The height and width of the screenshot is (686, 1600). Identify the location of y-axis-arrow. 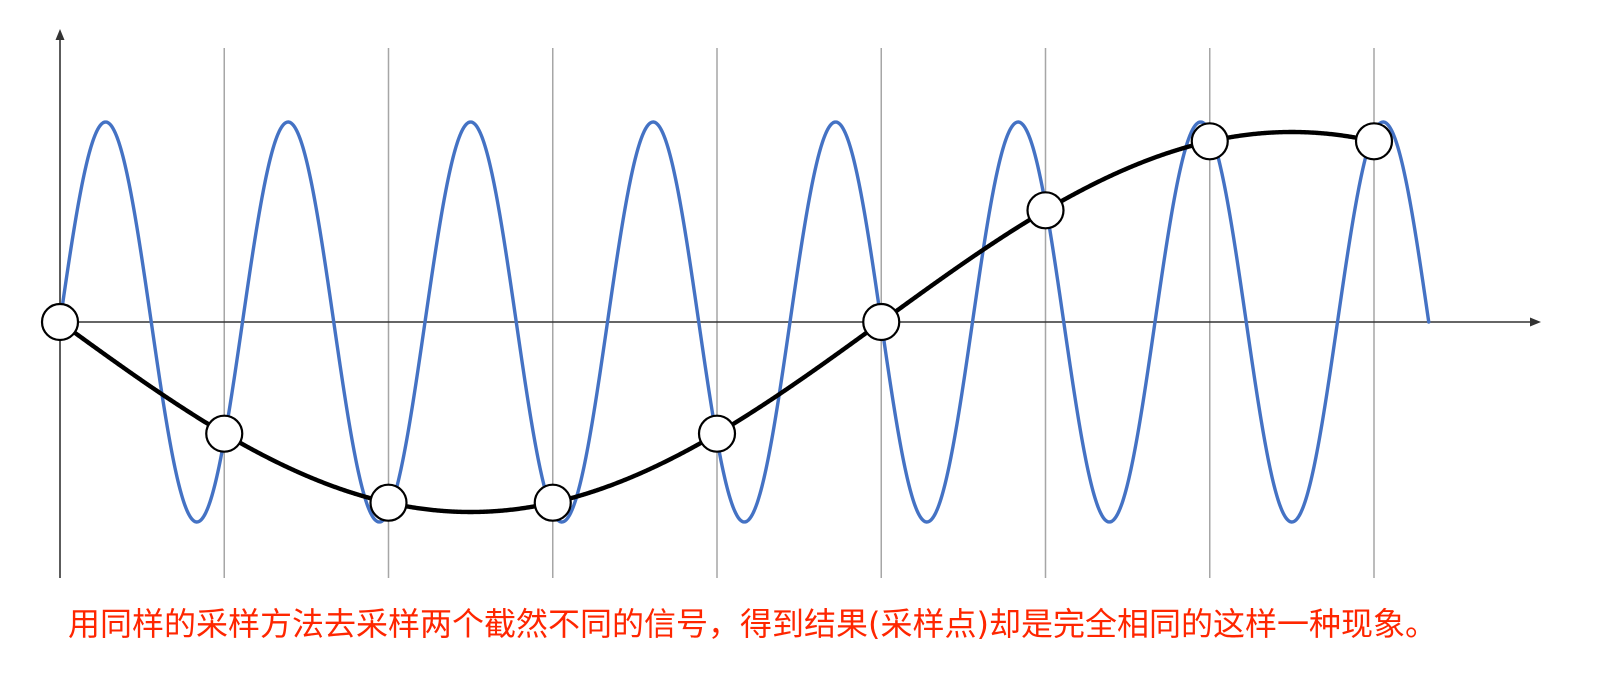
(60, 34).